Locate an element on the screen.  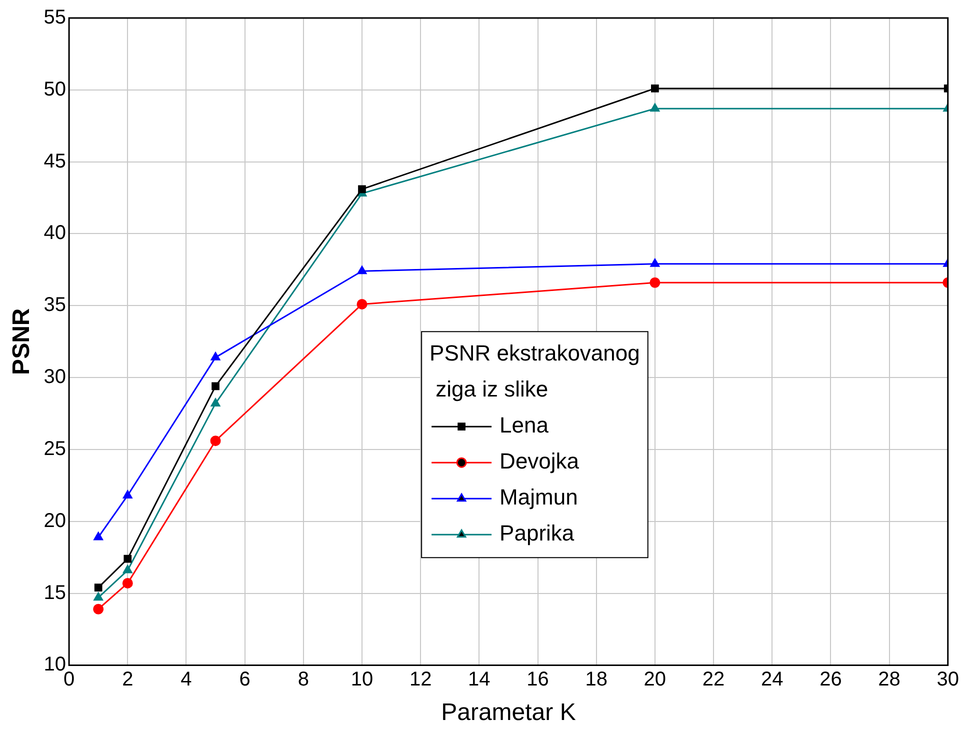
legend-label: Devojka is located at coordinates (540, 461).